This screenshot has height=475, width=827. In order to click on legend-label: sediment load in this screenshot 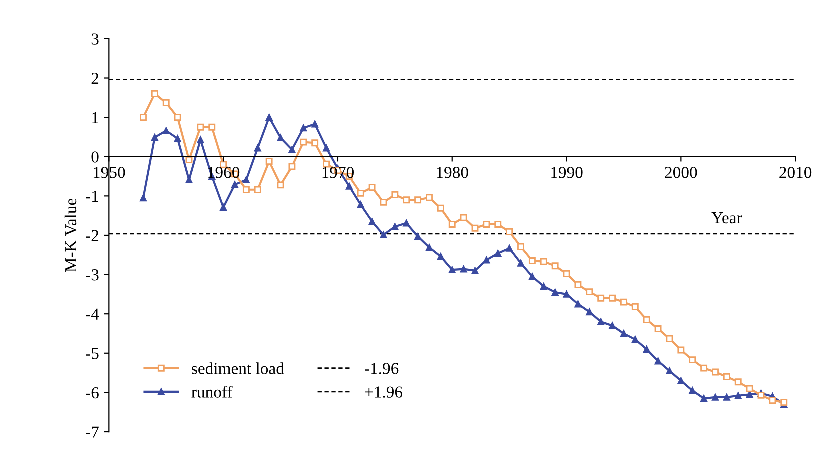, I will do `click(238, 368)`.